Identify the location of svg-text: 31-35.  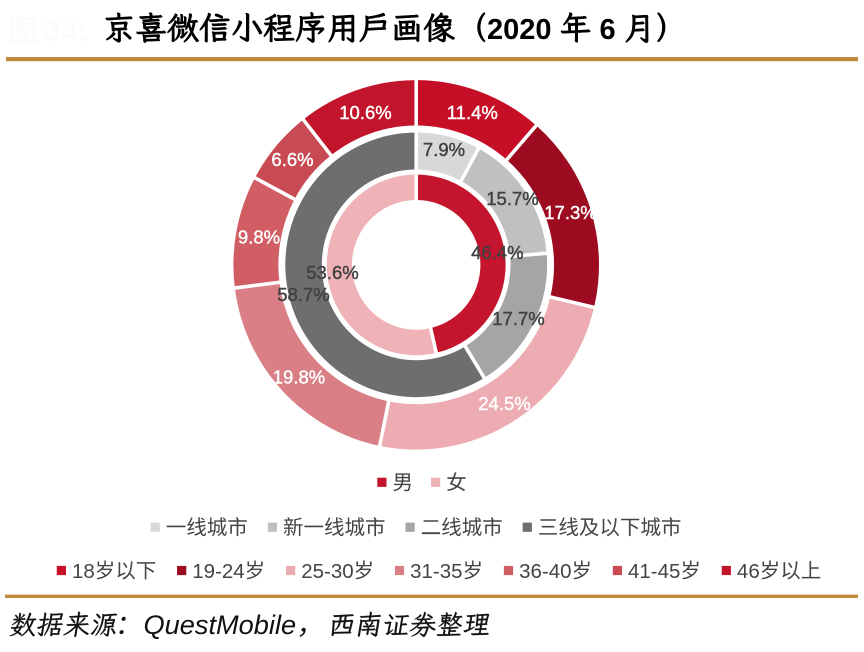
(436, 571).